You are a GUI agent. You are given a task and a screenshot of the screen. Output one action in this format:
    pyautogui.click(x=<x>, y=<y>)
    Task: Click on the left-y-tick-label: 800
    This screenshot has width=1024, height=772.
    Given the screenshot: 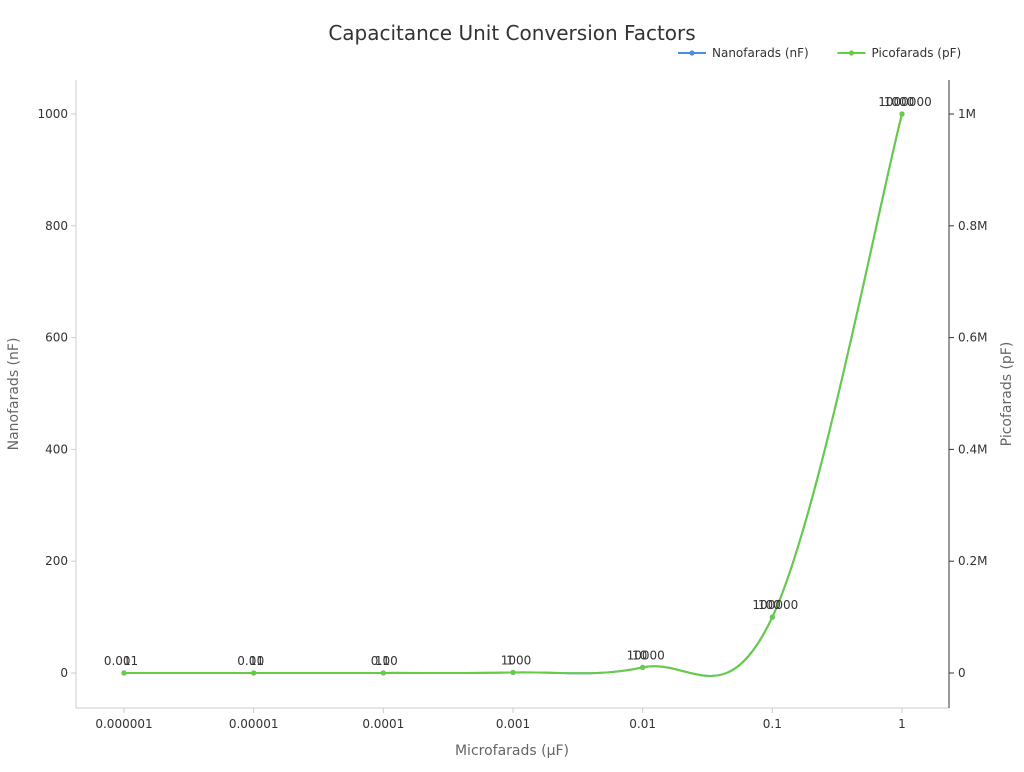 What is the action you would take?
    pyautogui.click(x=56, y=226)
    